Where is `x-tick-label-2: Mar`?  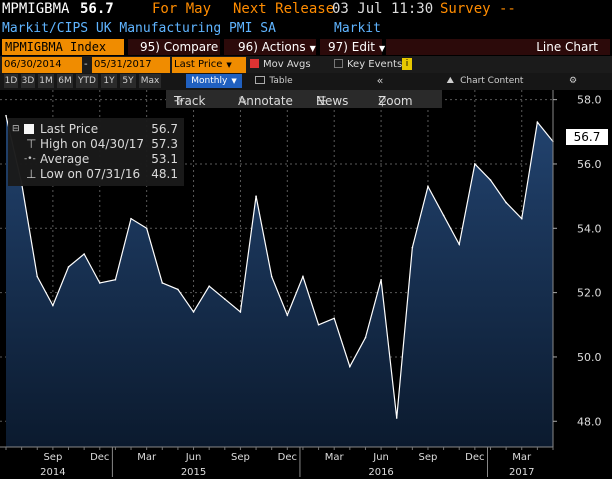 x-tick-label-2: Mar is located at coordinates (147, 457).